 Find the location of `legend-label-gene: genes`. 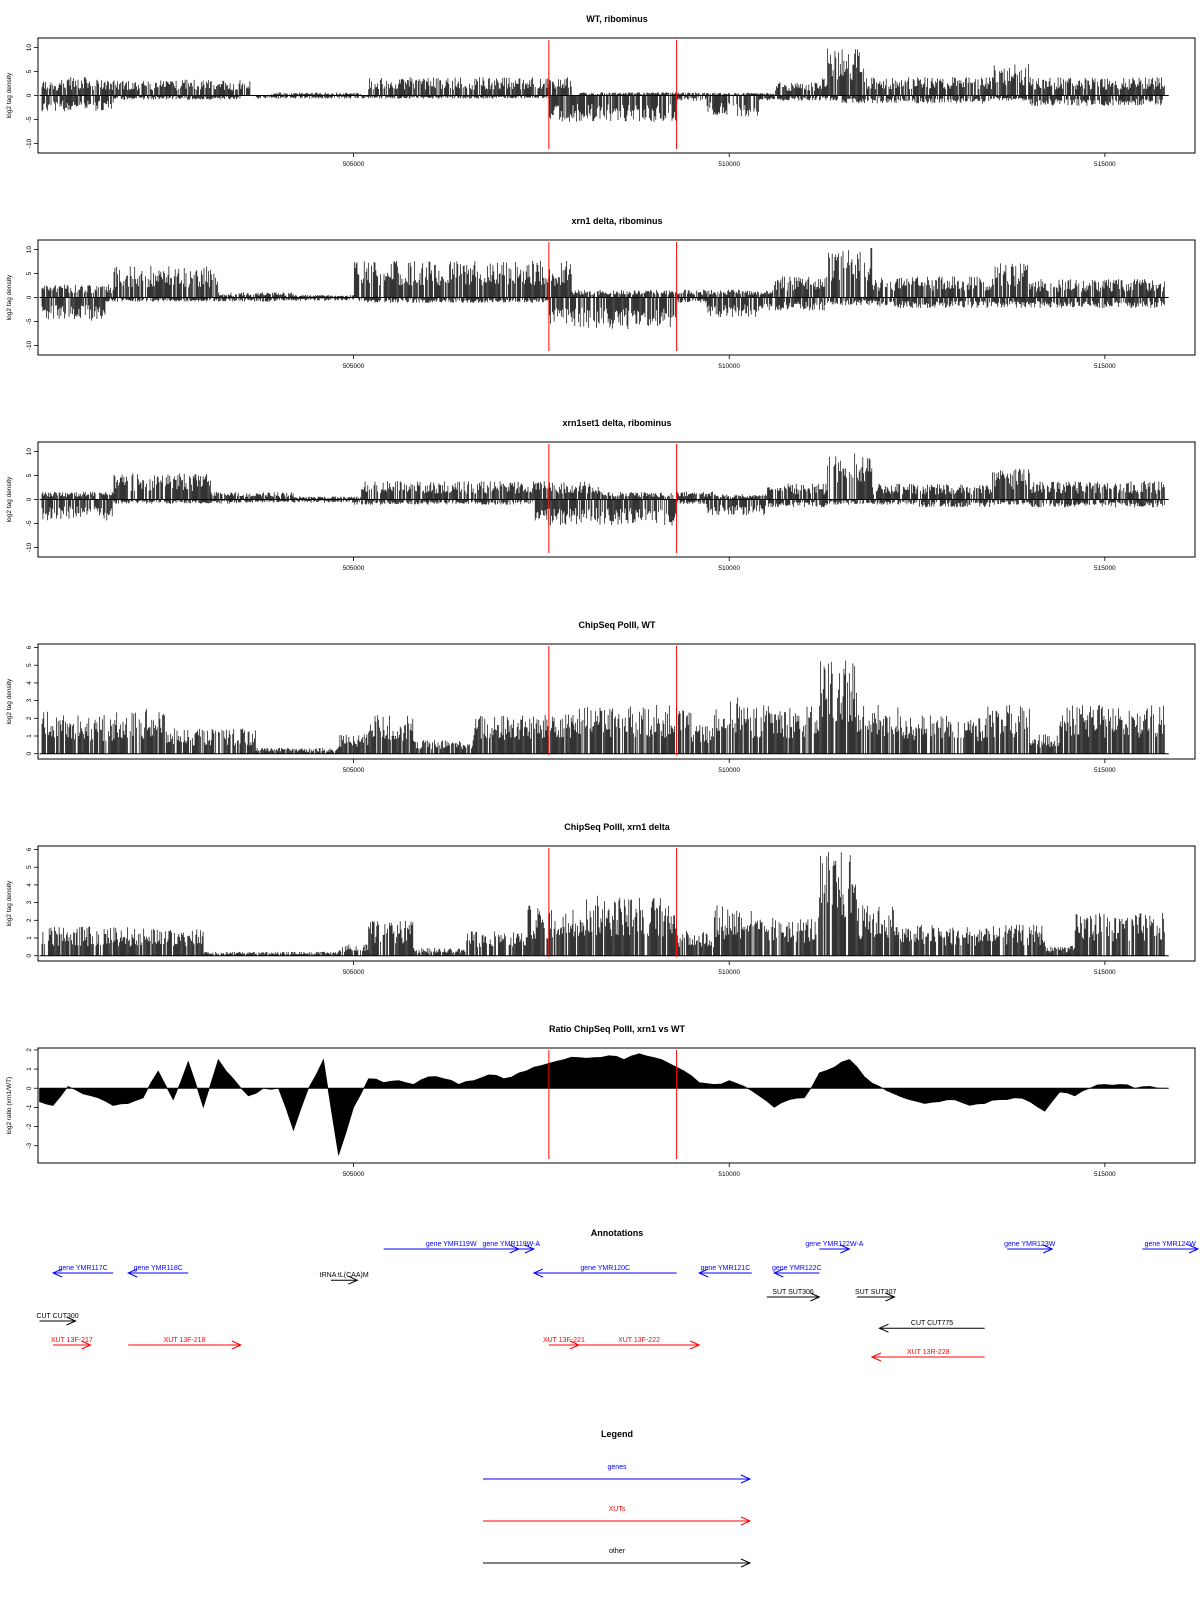

legend-label-gene: genes is located at coordinates (617, 1467).